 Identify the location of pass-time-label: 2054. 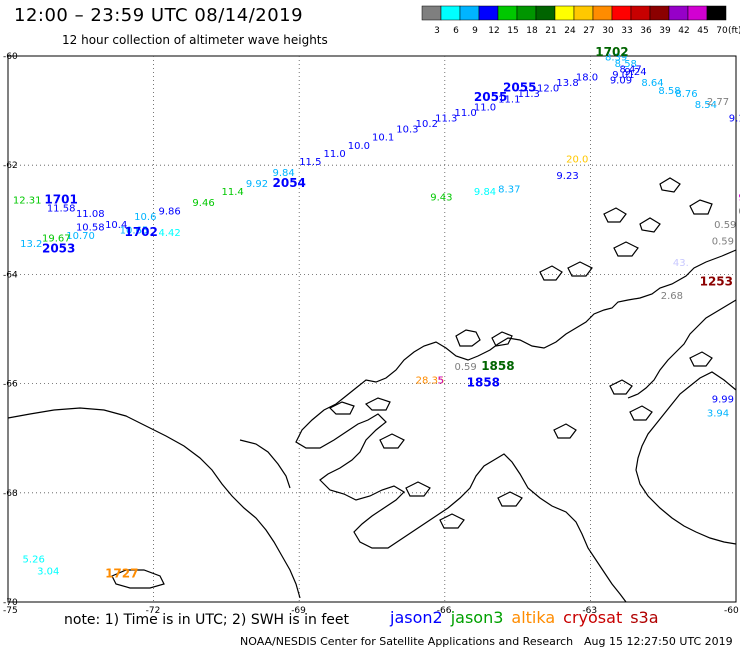
(289, 183).